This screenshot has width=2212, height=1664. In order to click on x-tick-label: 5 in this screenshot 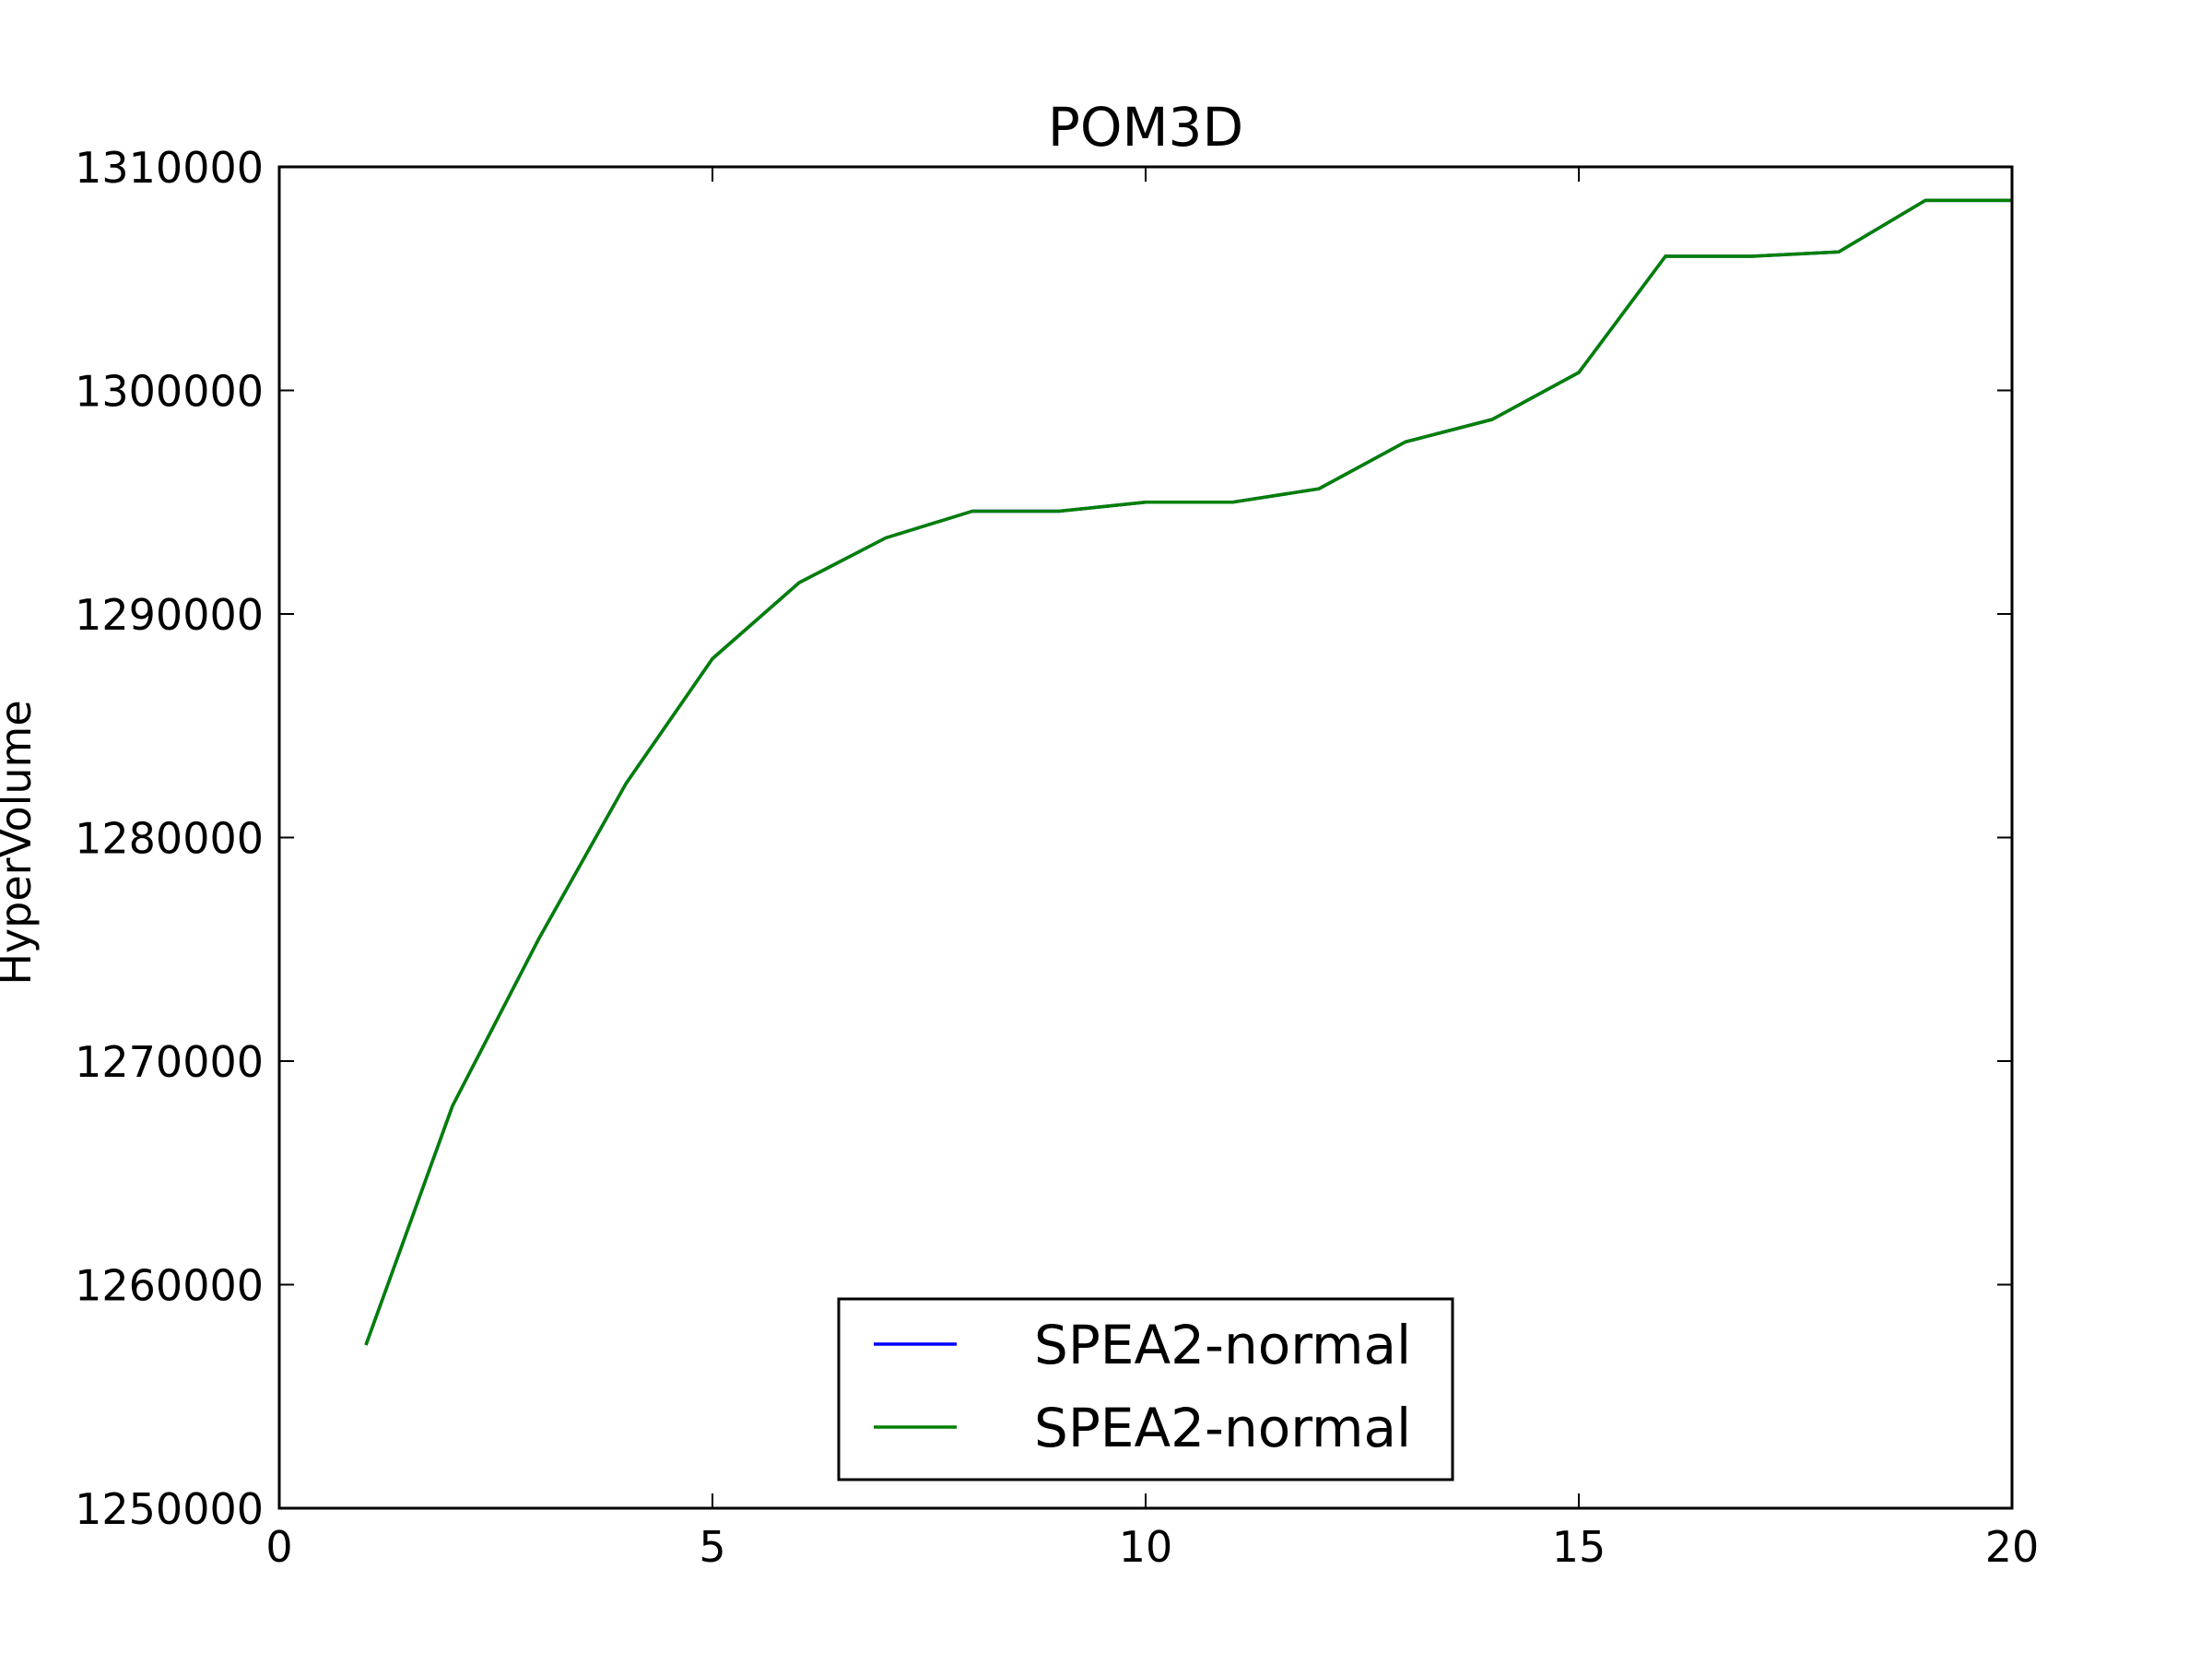, I will do `click(712, 1547)`.